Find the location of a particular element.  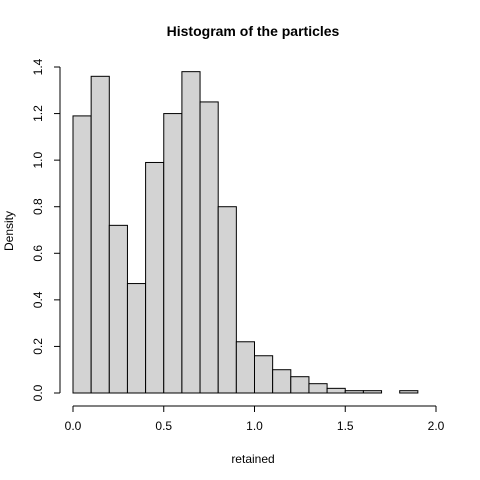

chart-title: Histogram of the particles is located at coordinates (253, 31).